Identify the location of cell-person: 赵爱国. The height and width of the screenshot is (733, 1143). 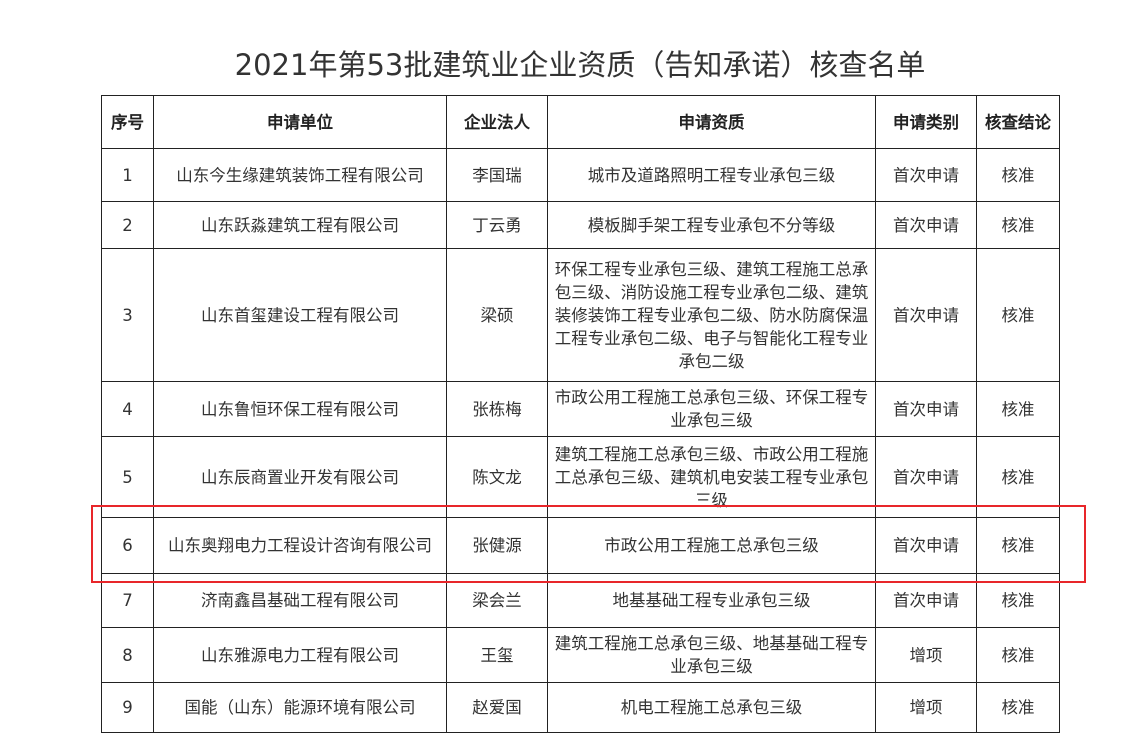
(497, 707).